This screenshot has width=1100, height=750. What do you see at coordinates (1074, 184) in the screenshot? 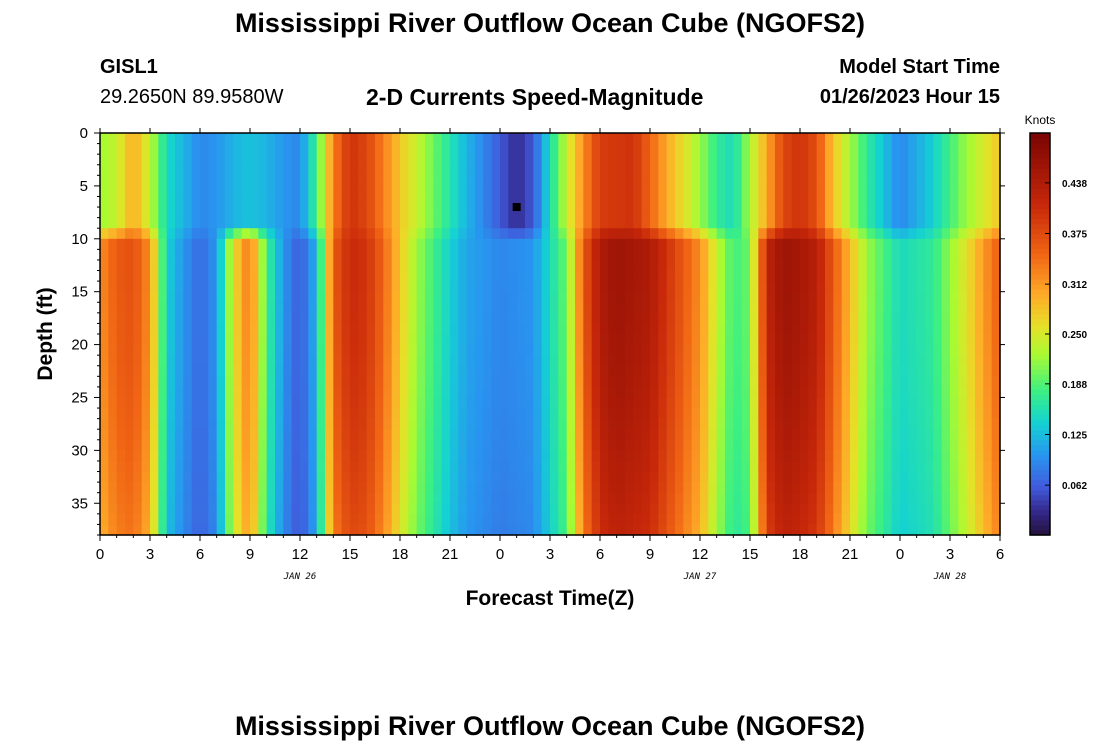
I see `colorbar-tick-label: 0.438` at bounding box center [1074, 184].